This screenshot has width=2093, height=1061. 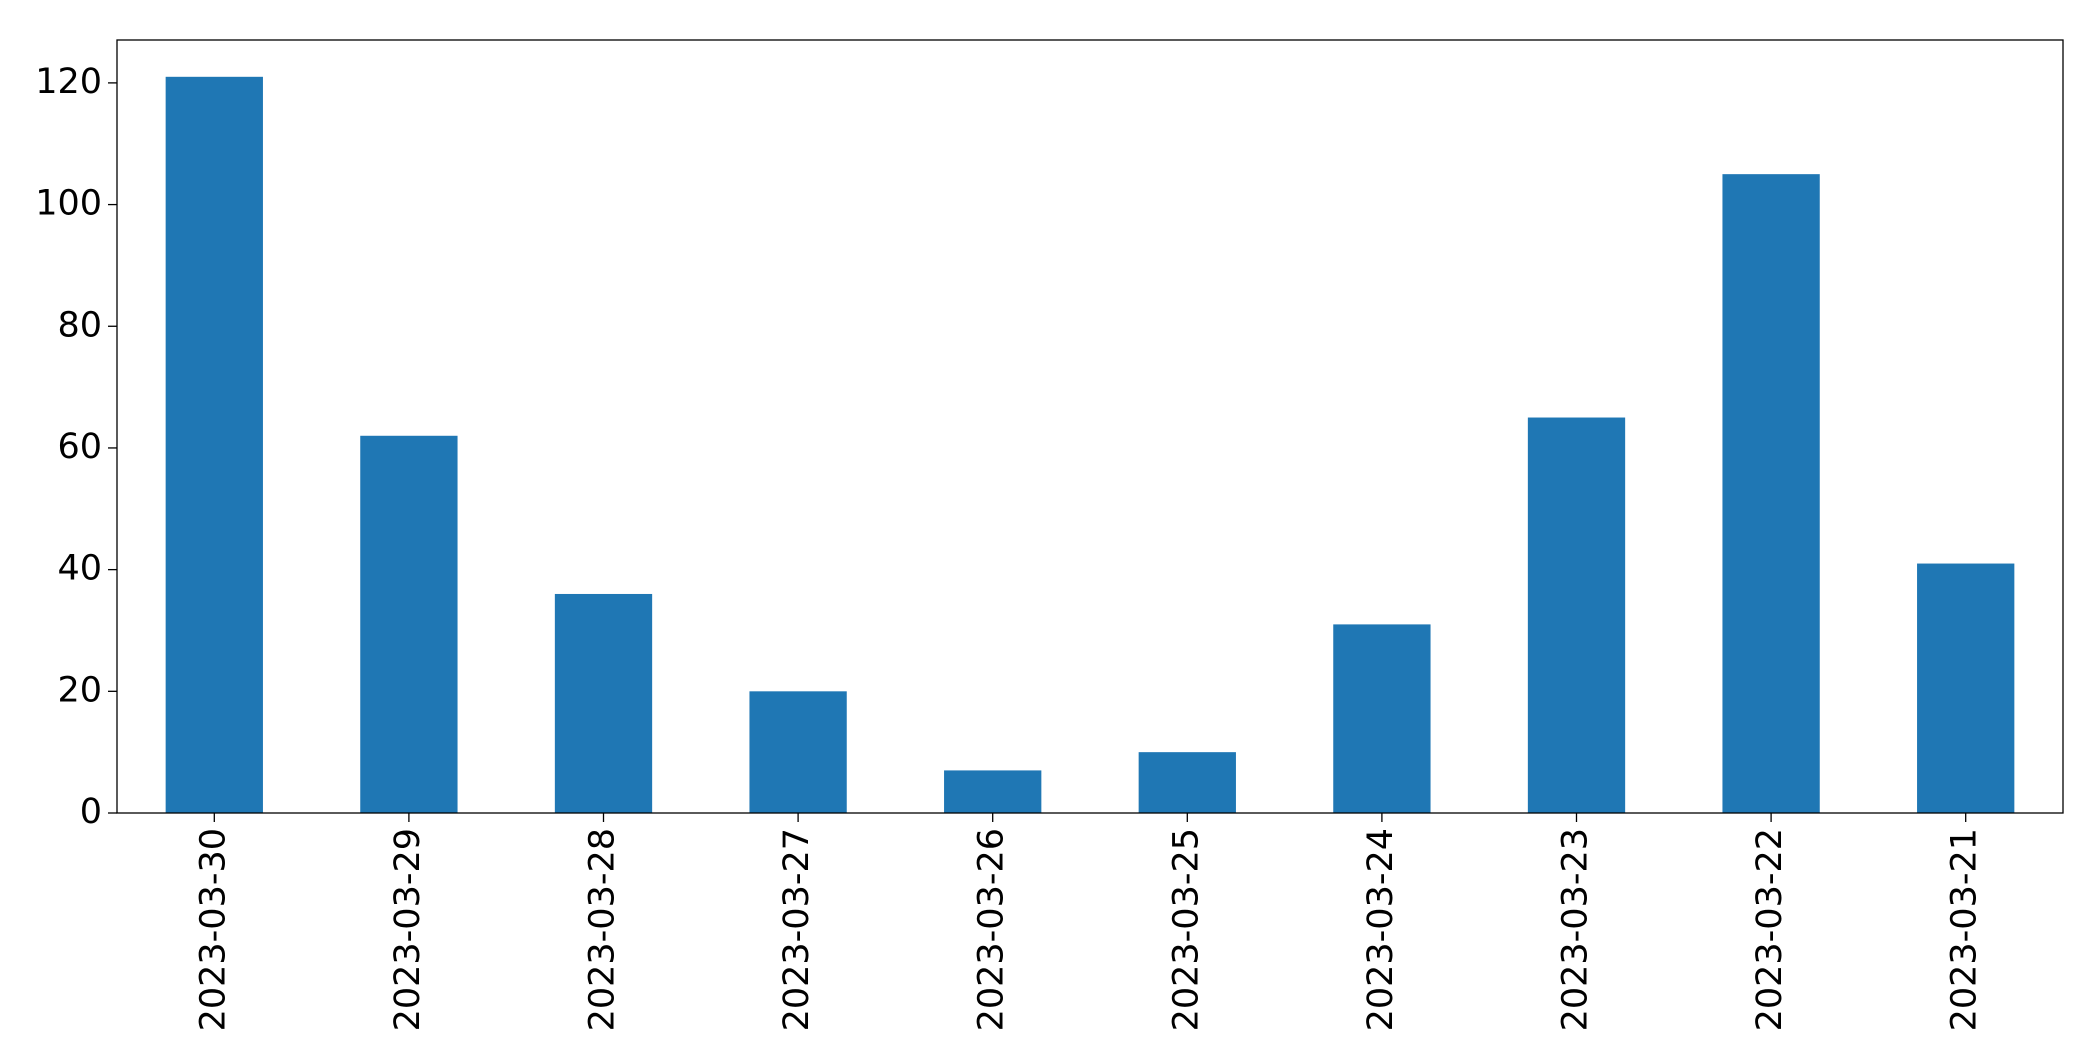 What do you see at coordinates (1576, 929) in the screenshot?
I see `x-tick-label: 2023-03-23` at bounding box center [1576, 929].